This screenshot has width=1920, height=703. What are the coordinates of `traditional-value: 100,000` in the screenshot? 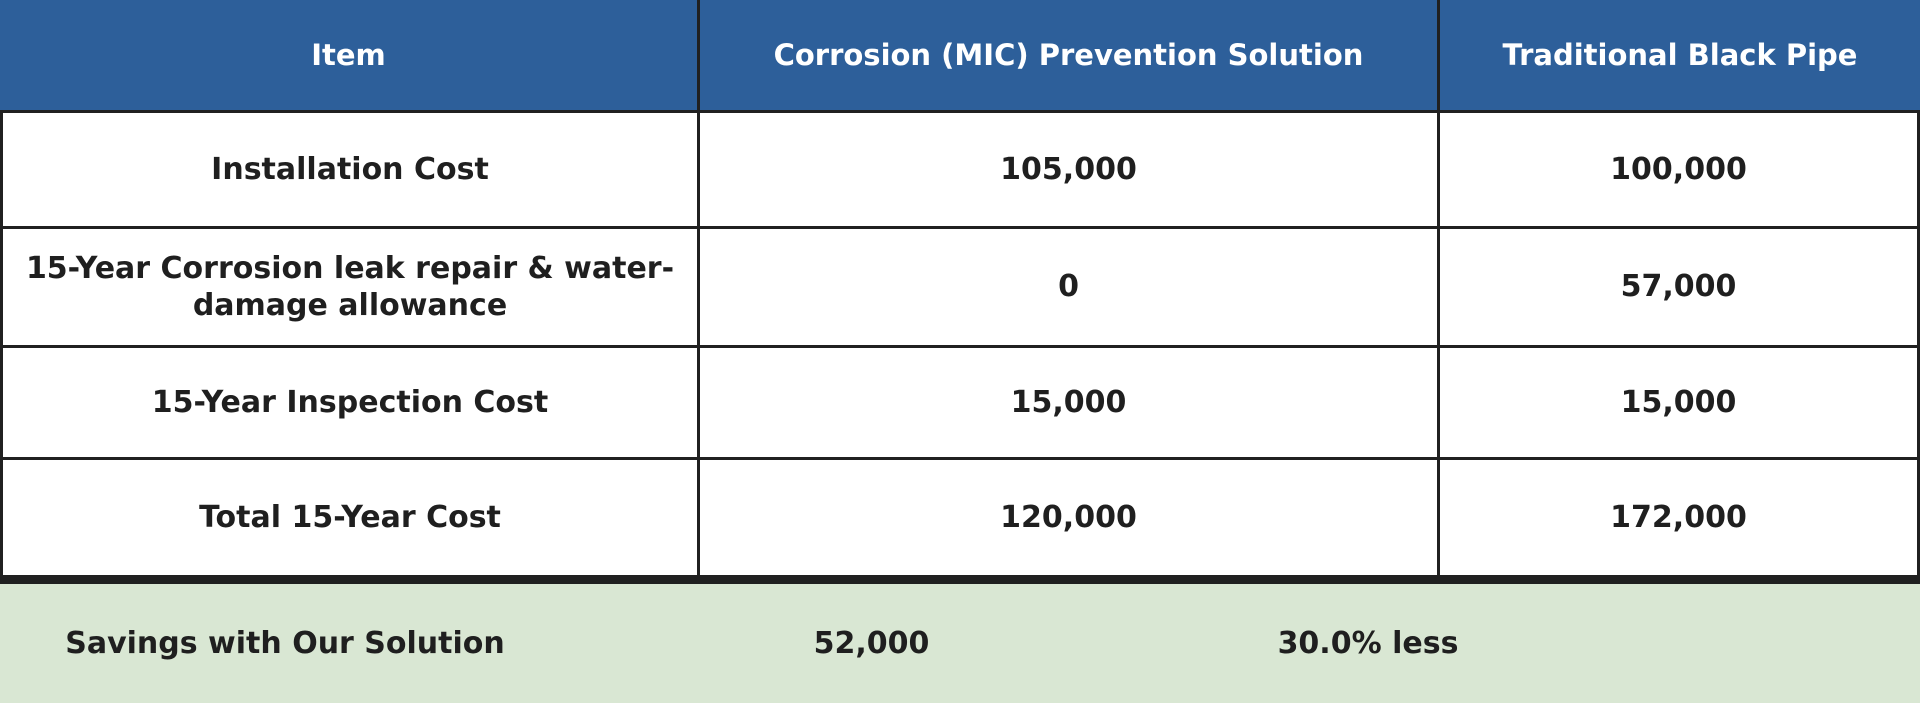 It's located at (1680, 171).